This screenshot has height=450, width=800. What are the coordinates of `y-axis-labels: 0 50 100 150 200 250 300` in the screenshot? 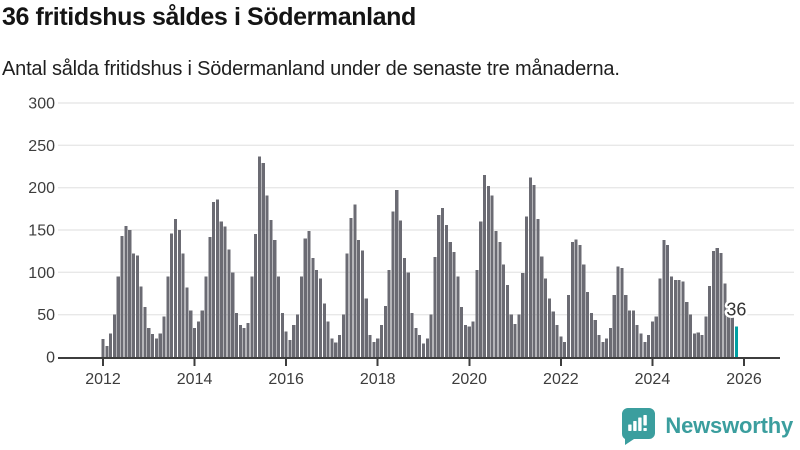 It's located at (41, 231).